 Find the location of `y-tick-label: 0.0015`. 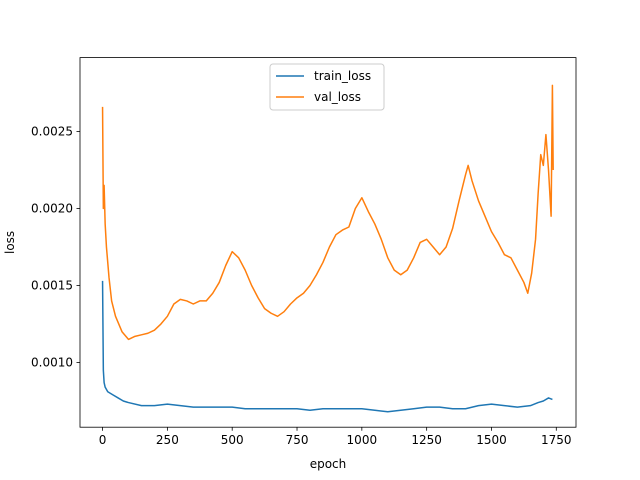

y-tick-label: 0.0015 is located at coordinates (52, 286).